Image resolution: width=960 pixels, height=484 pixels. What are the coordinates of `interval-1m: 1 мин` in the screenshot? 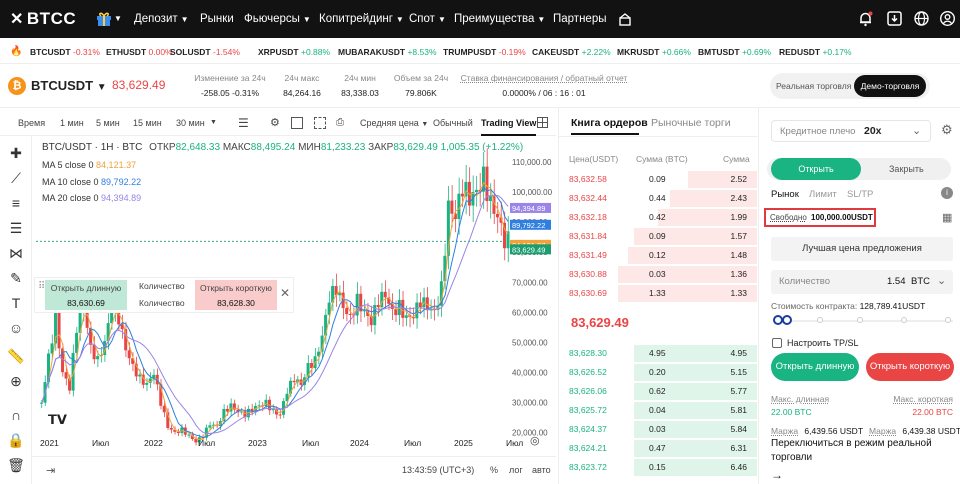 It's located at (72, 123).